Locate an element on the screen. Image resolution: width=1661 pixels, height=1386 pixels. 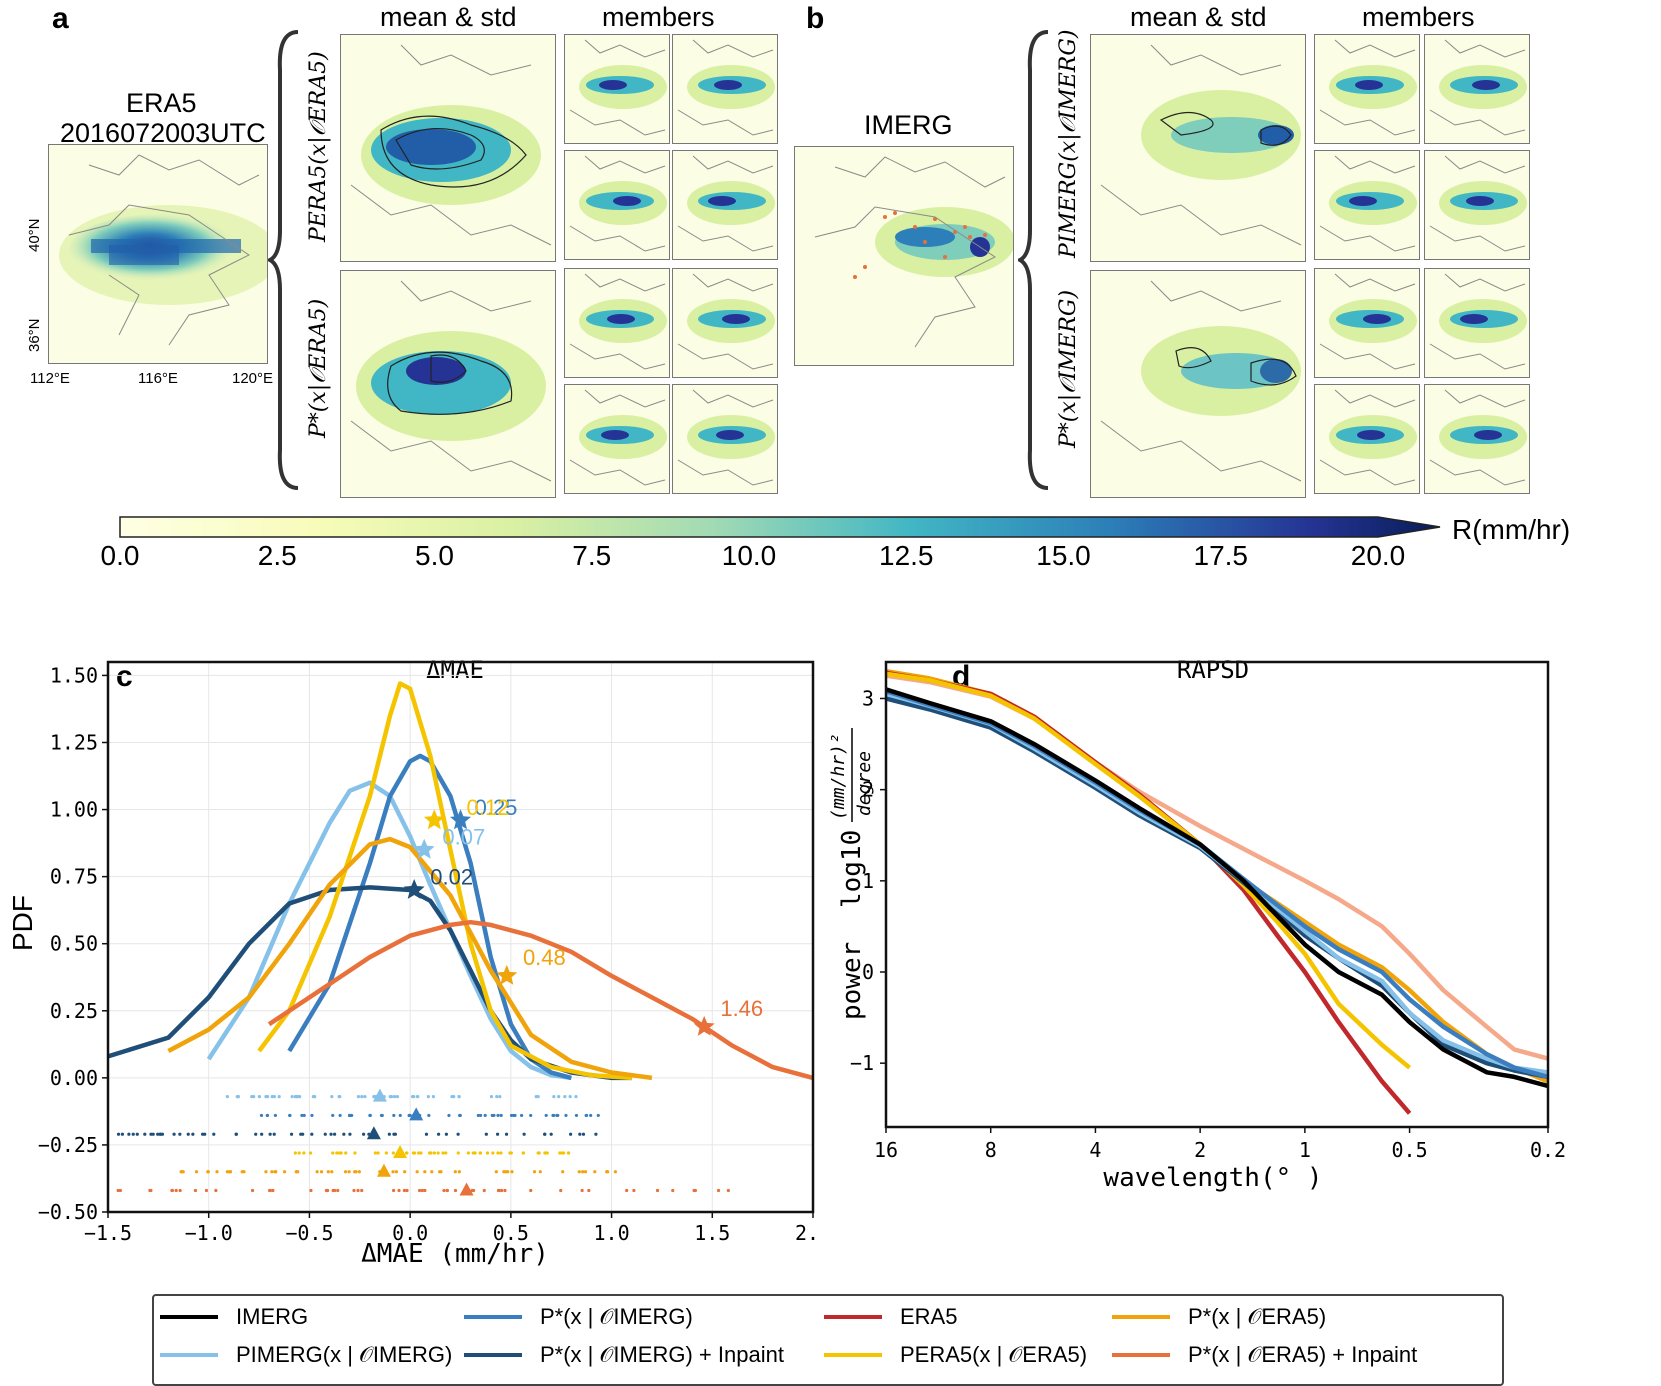
imerg-member-map is located at coordinates (1477, 89).